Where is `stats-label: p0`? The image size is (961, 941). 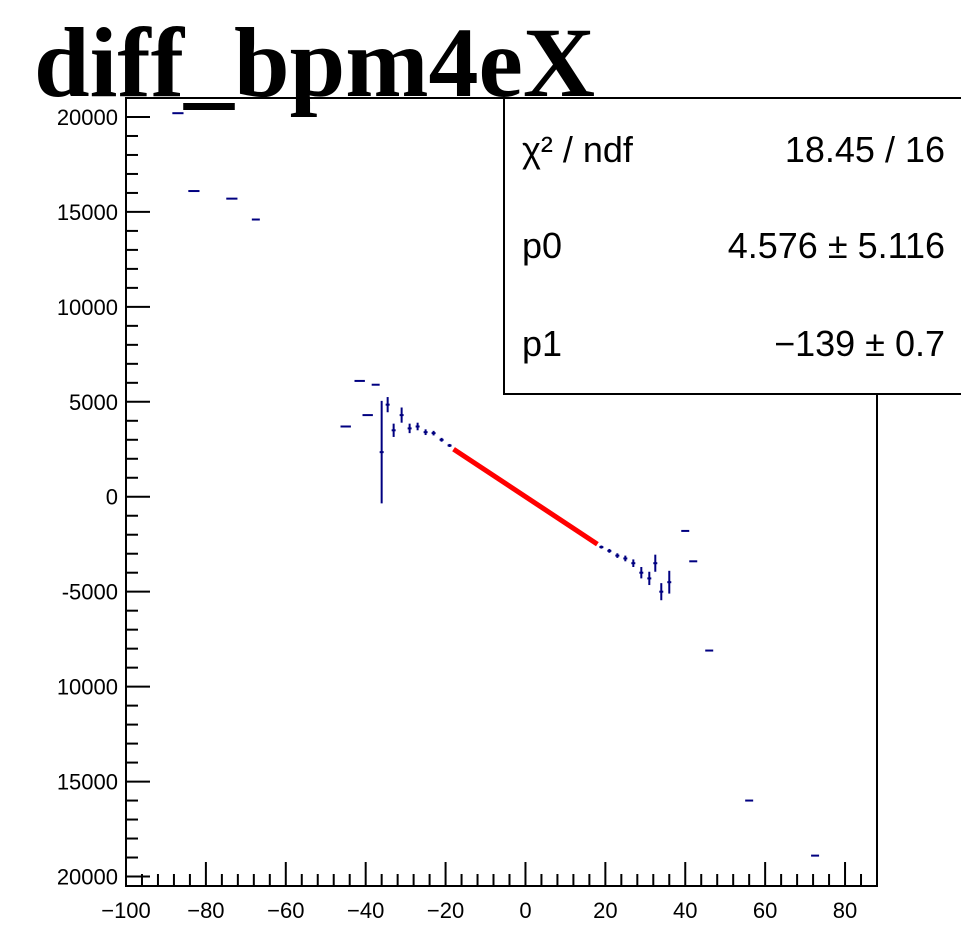
stats-label: p0 is located at coordinates (542, 245).